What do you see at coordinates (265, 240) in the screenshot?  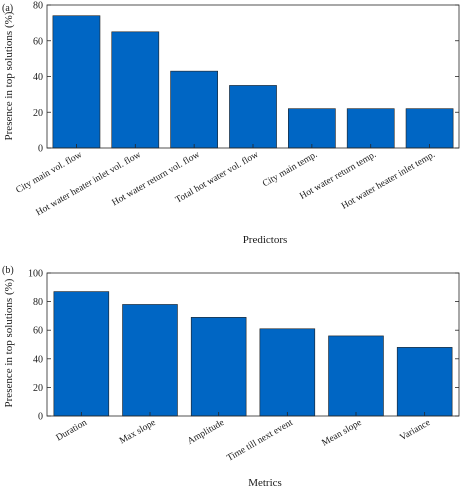 I see `x-axis-title-a: Predictors` at bounding box center [265, 240].